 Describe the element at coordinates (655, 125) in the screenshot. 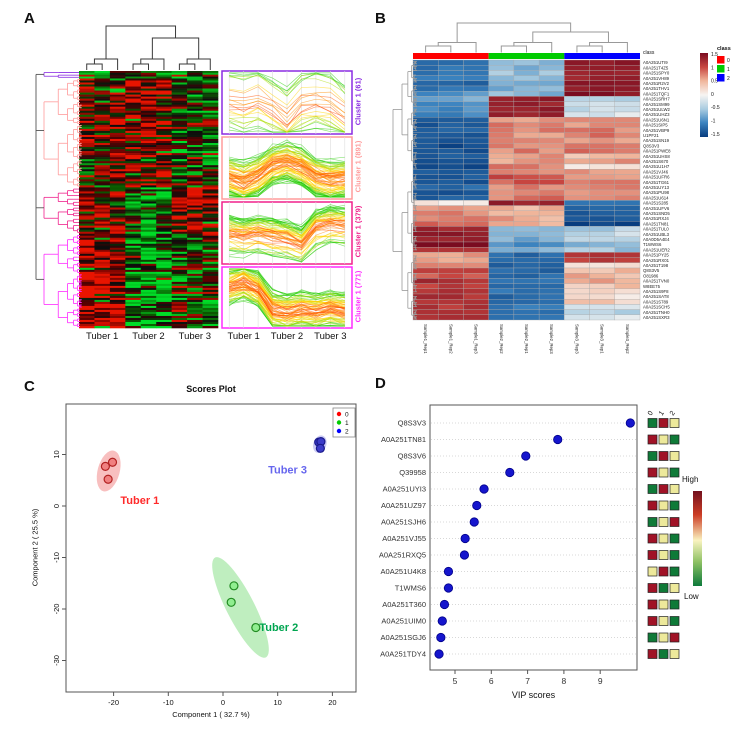

I see `protein-row-label: A0A251SIP5` at that location.